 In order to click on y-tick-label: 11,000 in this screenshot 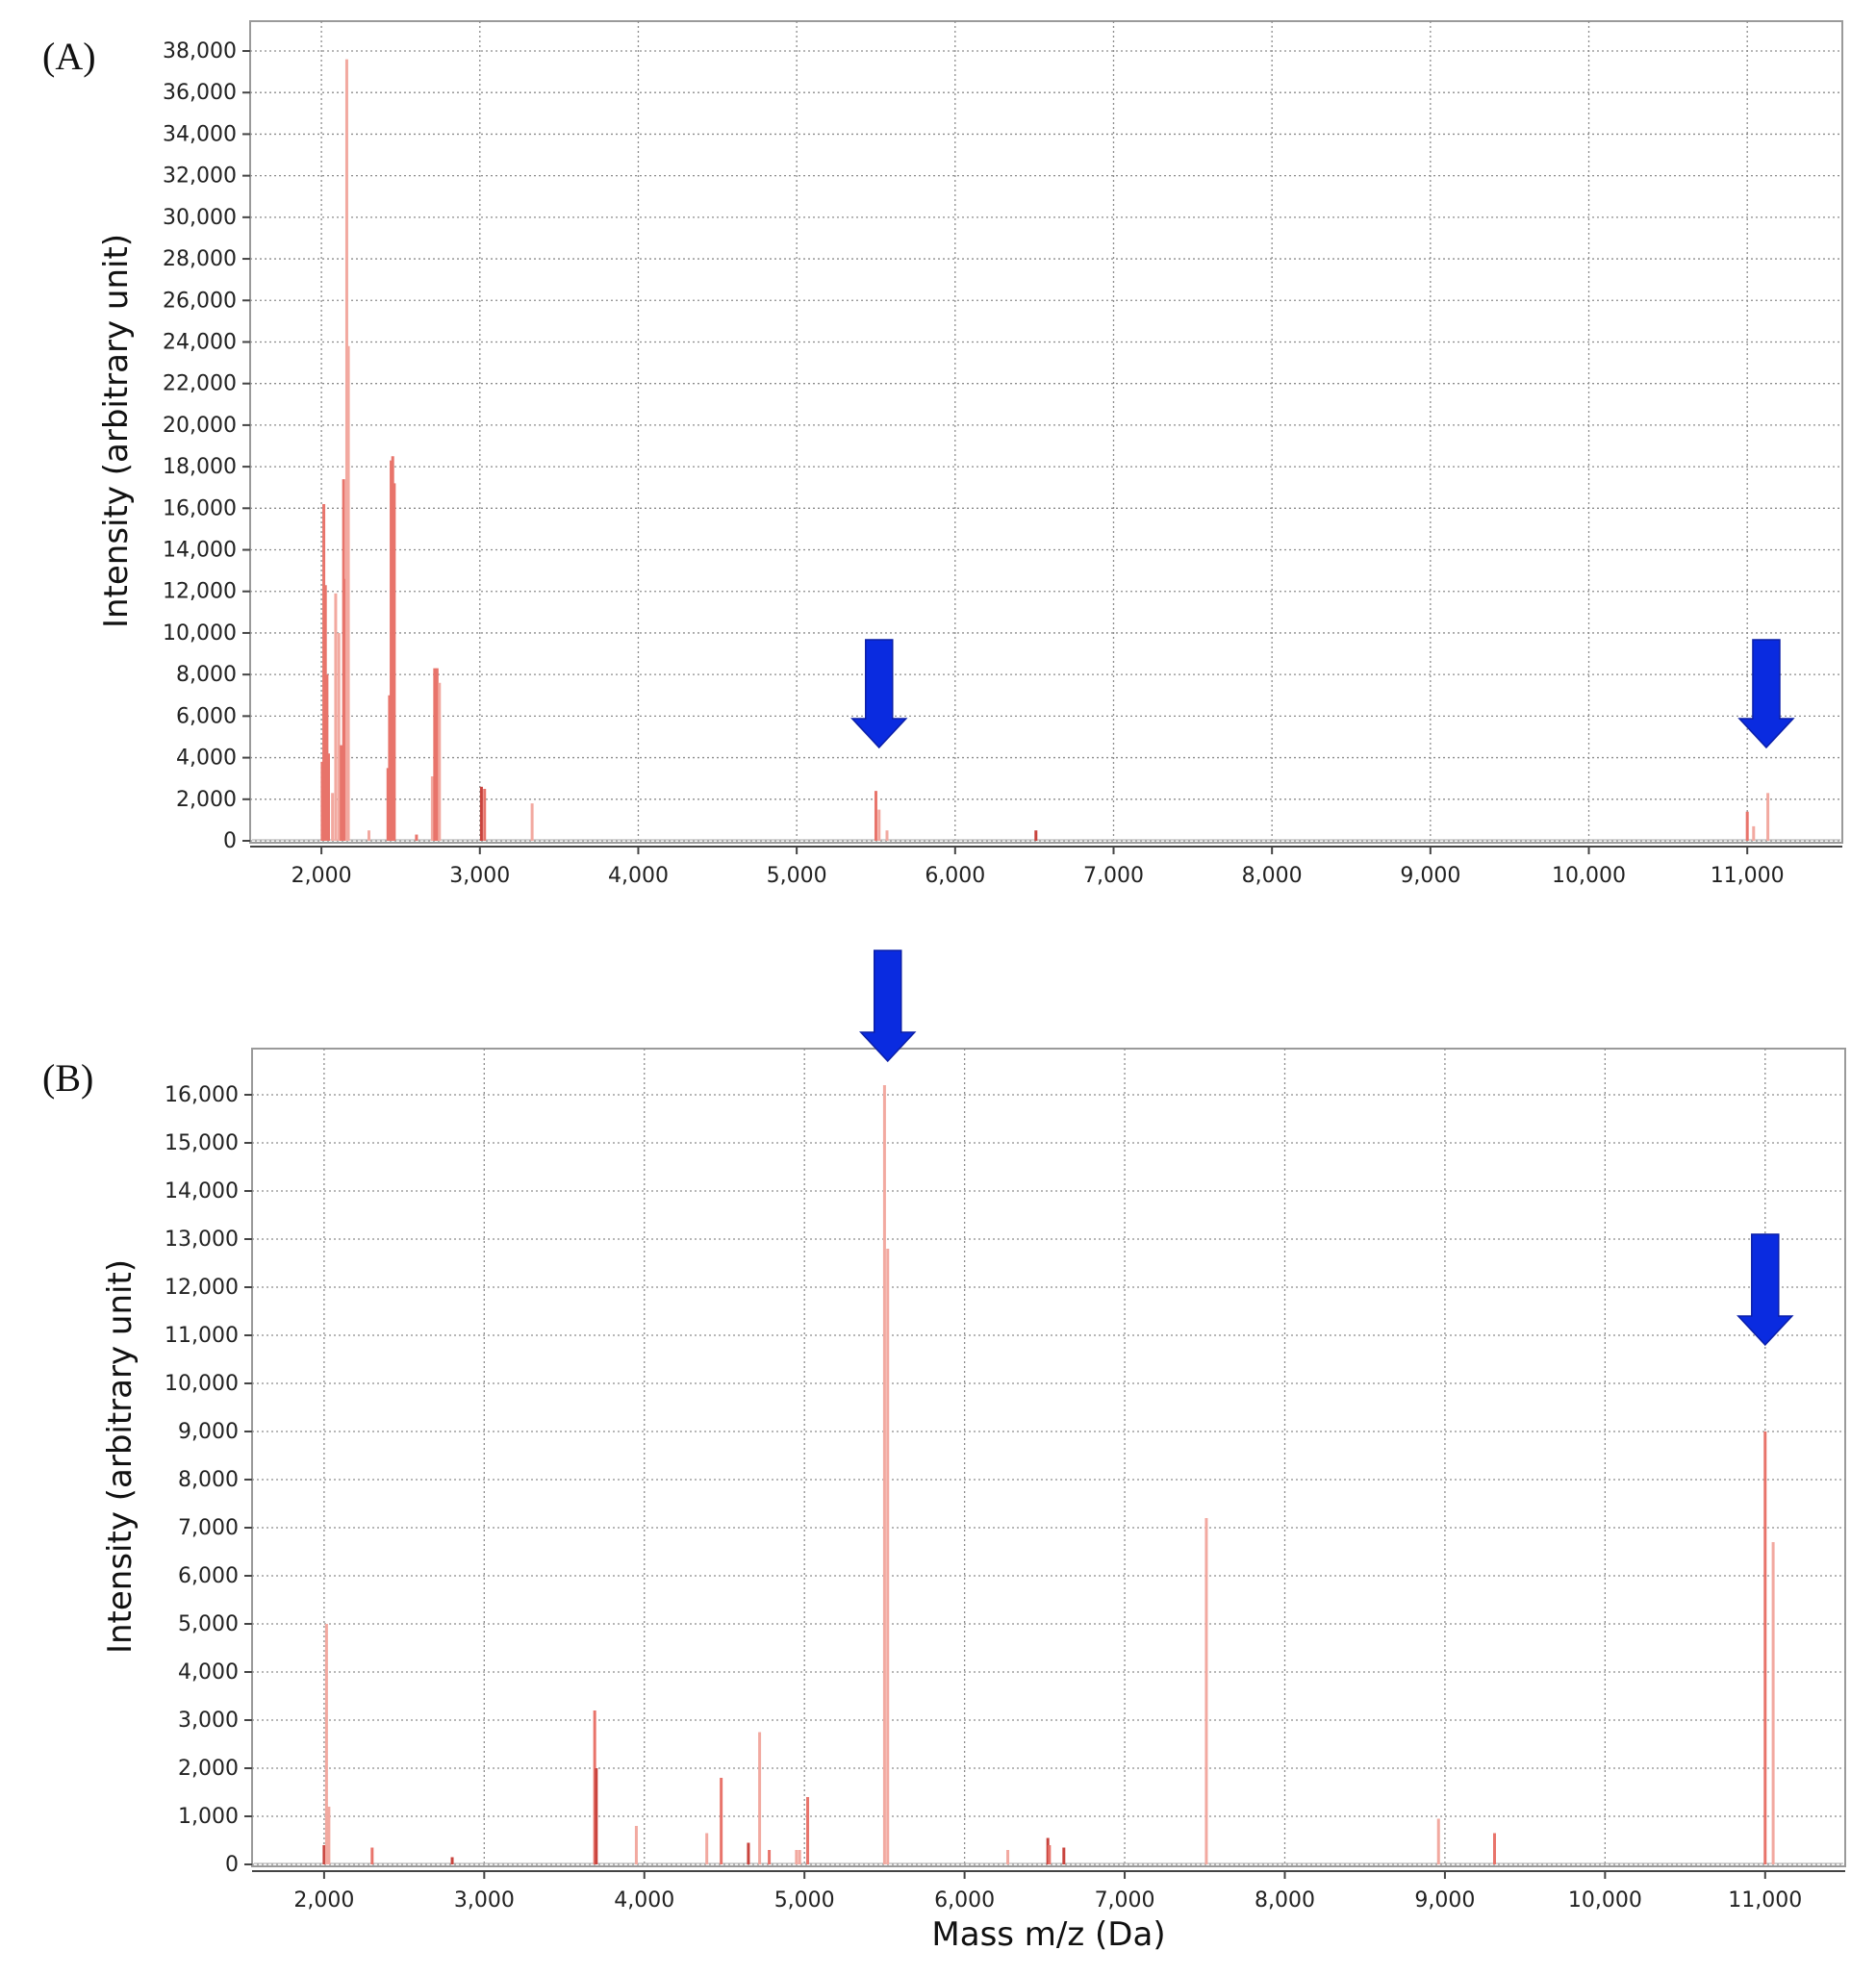, I will do `click(202, 1336)`.